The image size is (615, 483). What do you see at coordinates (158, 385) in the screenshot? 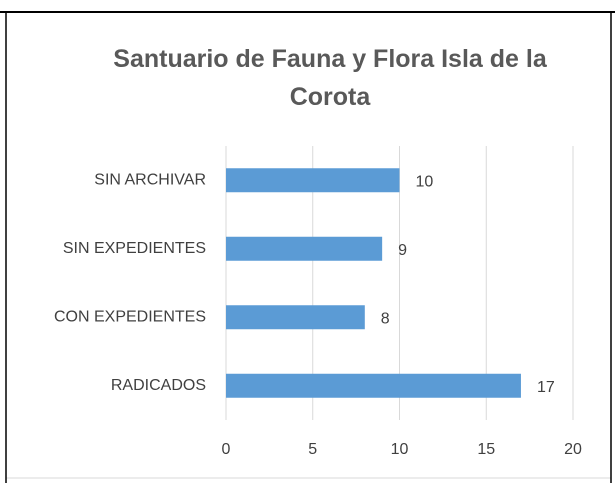
I see `y-tick-label: RADICADOS` at bounding box center [158, 385].